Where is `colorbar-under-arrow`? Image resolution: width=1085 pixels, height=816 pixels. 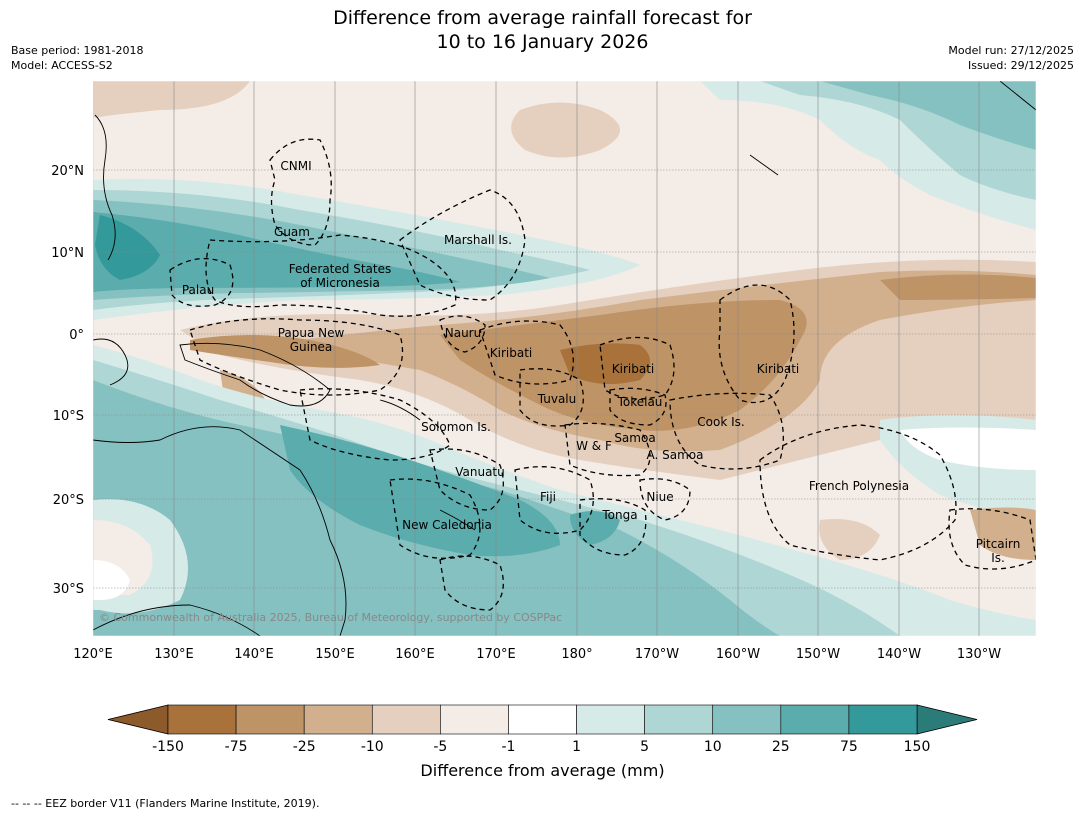
colorbar-under-arrow is located at coordinates (138, 719).